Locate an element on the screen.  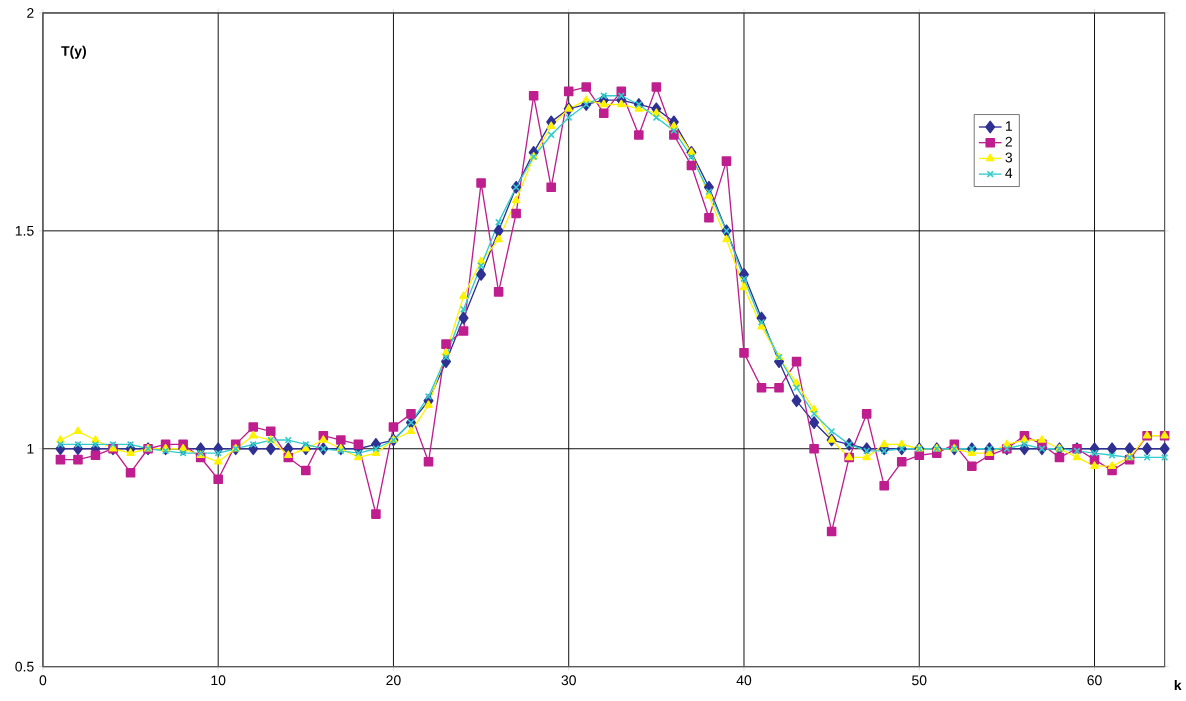
legend-label: 1 is located at coordinates (1008, 126).